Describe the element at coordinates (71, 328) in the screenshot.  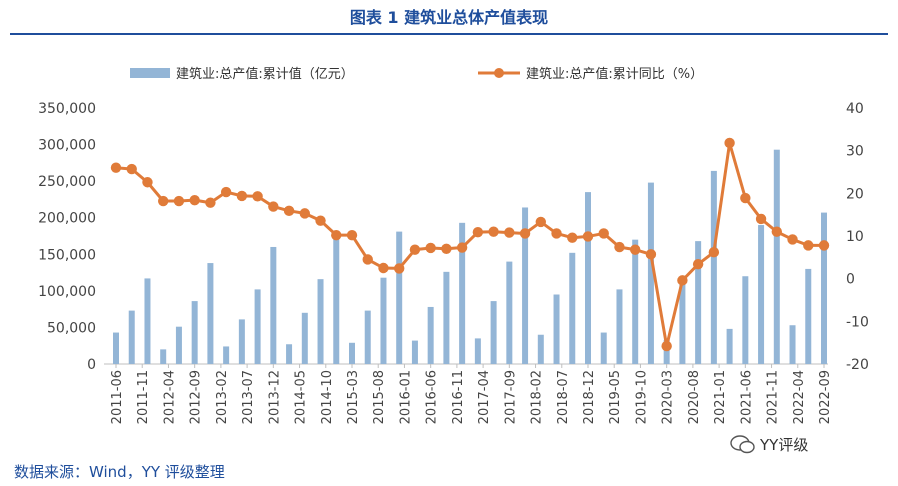
I see `y-left-tick-label: 50,000` at that location.